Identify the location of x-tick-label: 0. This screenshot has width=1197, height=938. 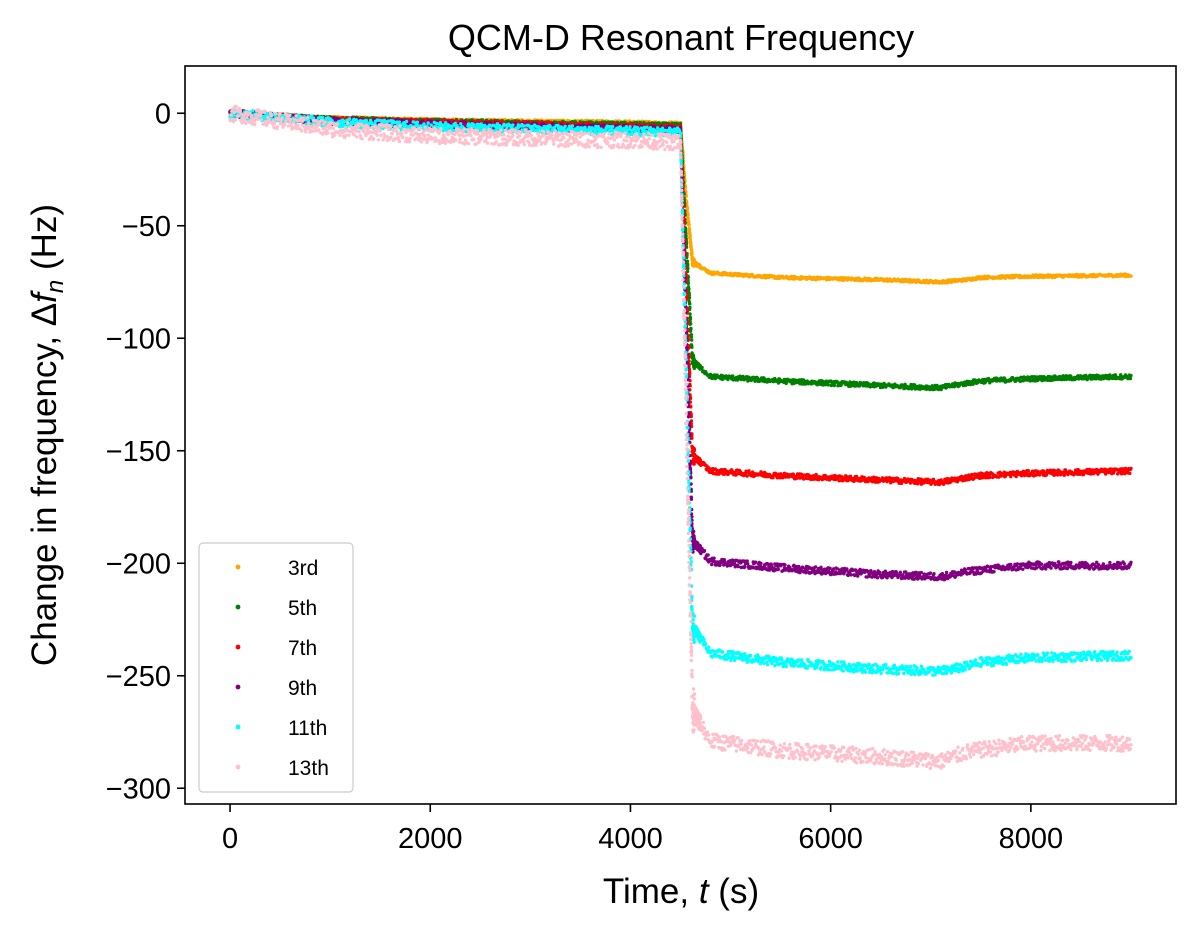
(230, 839).